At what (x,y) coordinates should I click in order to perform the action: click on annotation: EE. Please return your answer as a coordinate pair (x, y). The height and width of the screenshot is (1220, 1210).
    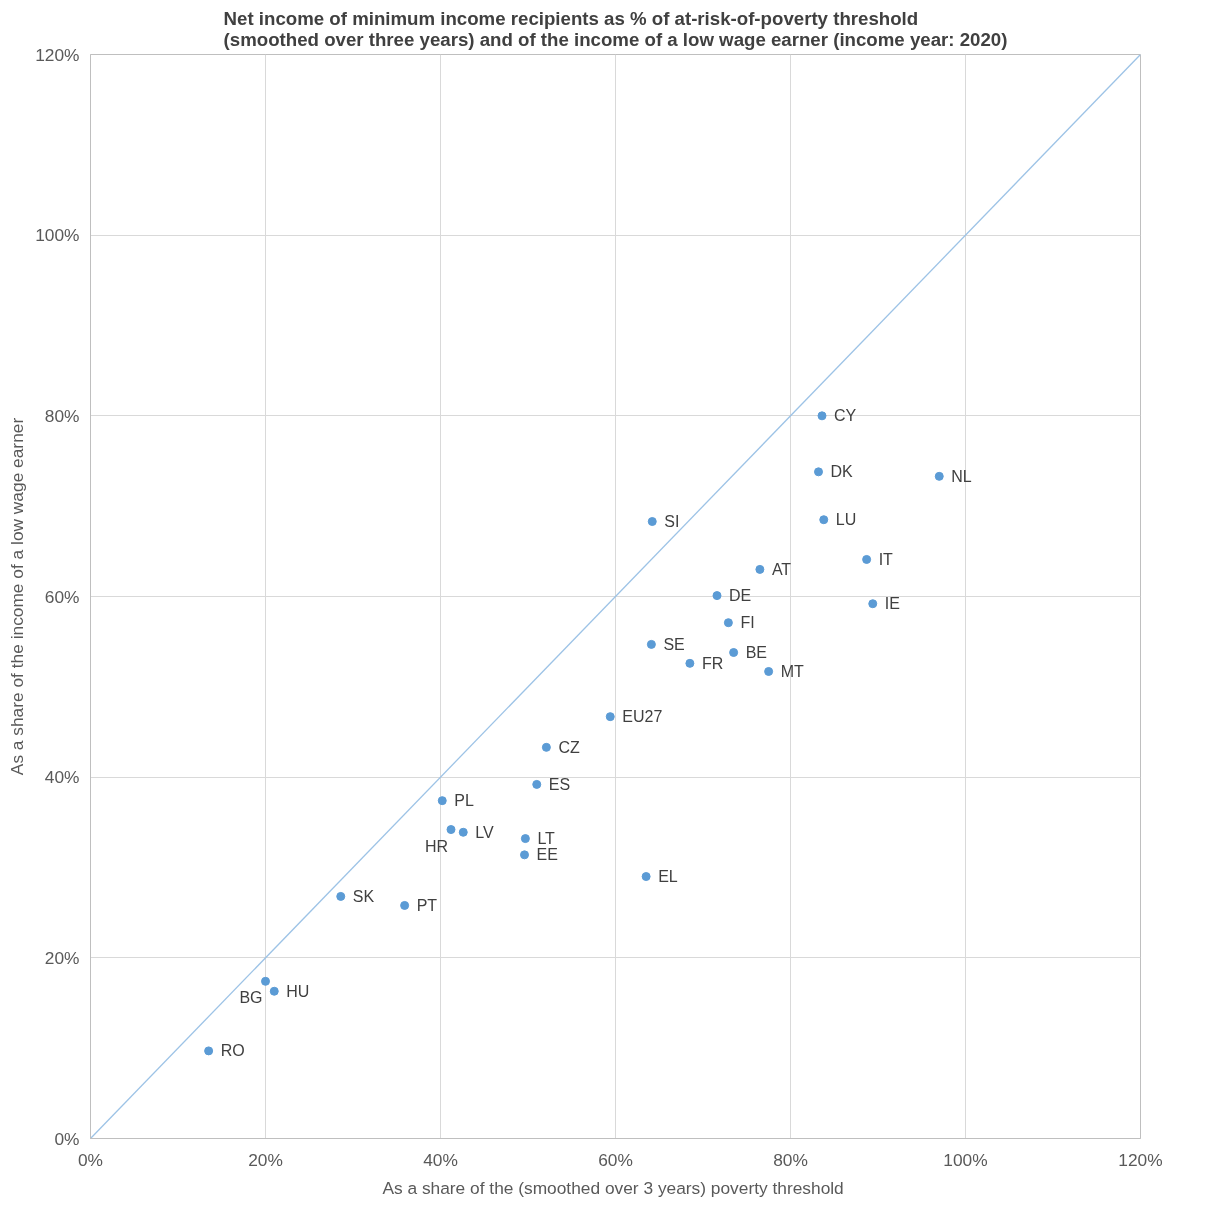
    Looking at the image, I should click on (547, 855).